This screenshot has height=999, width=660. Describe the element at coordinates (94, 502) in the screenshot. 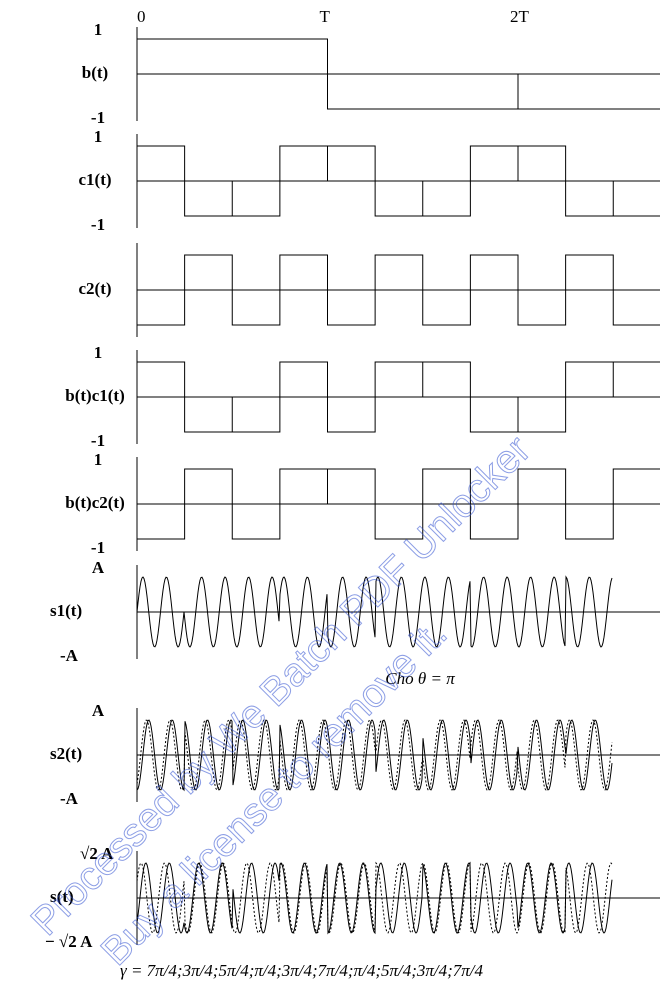

I see `signal-label: b(t)c2(t)` at that location.